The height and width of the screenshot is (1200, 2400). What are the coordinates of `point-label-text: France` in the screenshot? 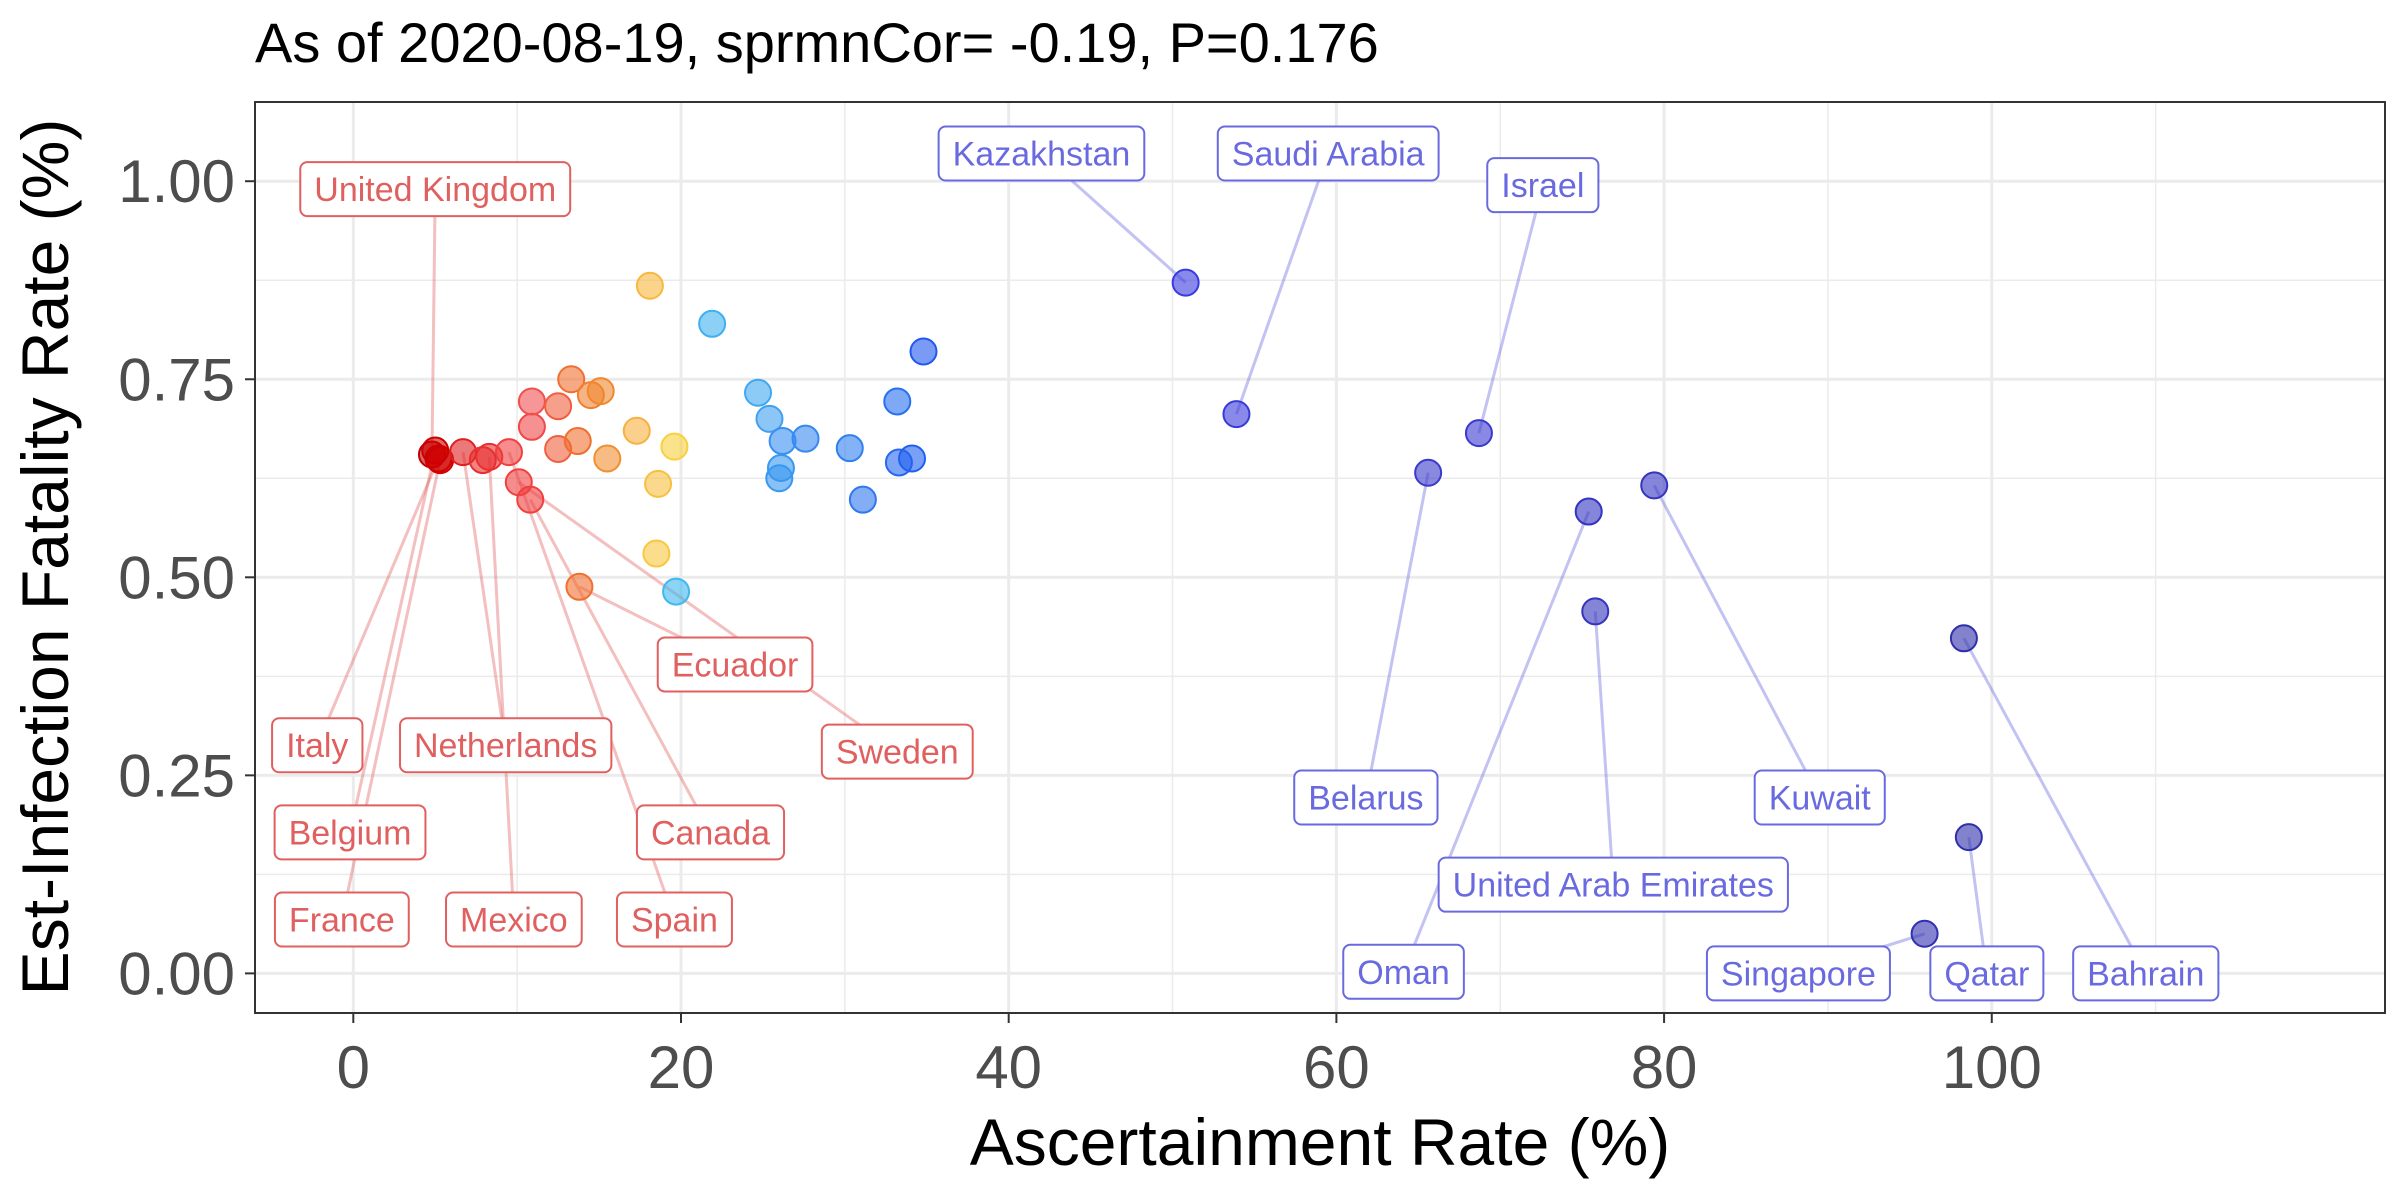 It's located at (342, 921).